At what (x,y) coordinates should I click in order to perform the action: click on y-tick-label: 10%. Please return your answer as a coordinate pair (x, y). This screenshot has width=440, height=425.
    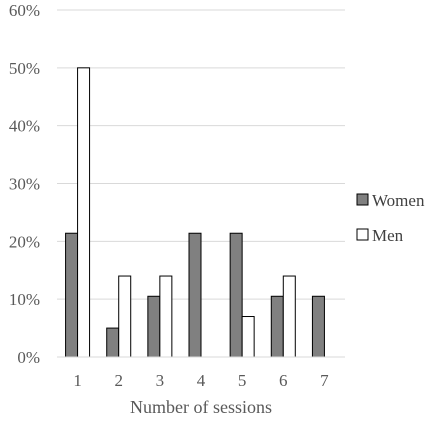
    Looking at the image, I should click on (24, 299).